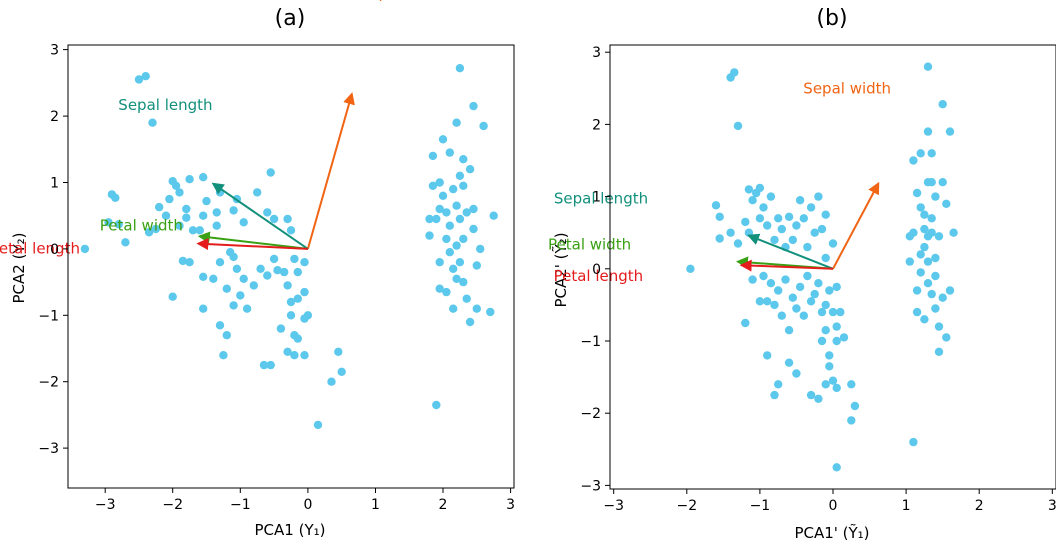  What do you see at coordinates (760, 506) in the screenshot?
I see `x-tick-label: −1` at bounding box center [760, 506].